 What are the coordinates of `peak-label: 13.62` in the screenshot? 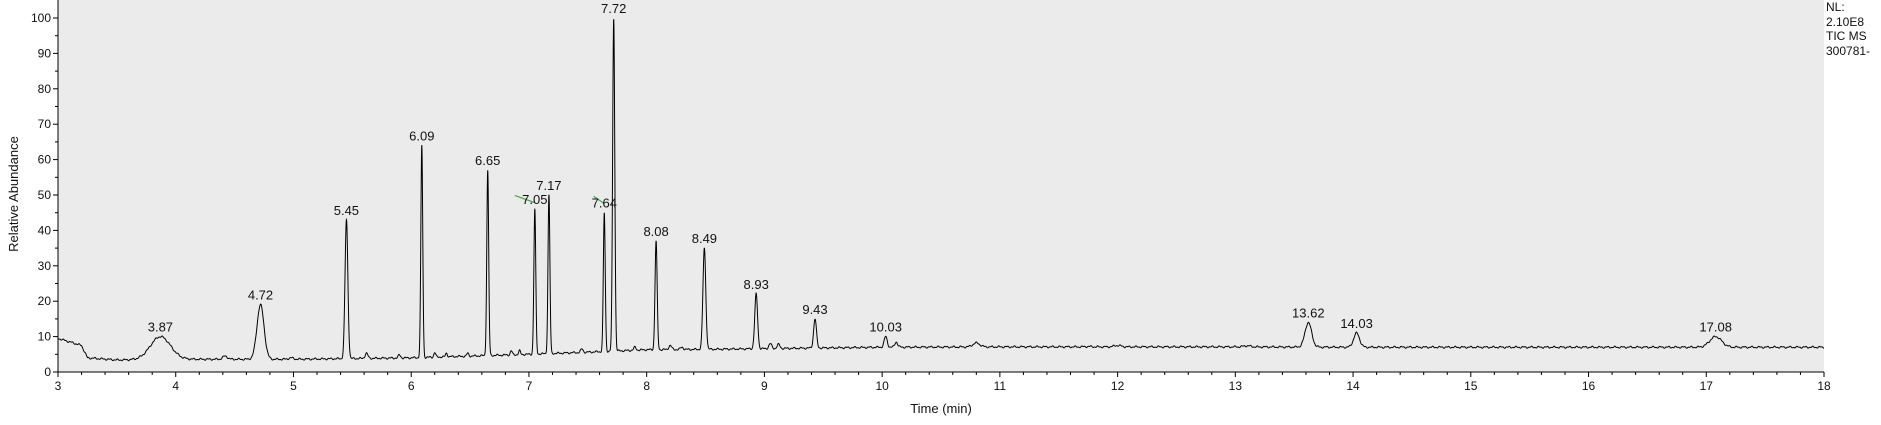 It's located at (1308, 312).